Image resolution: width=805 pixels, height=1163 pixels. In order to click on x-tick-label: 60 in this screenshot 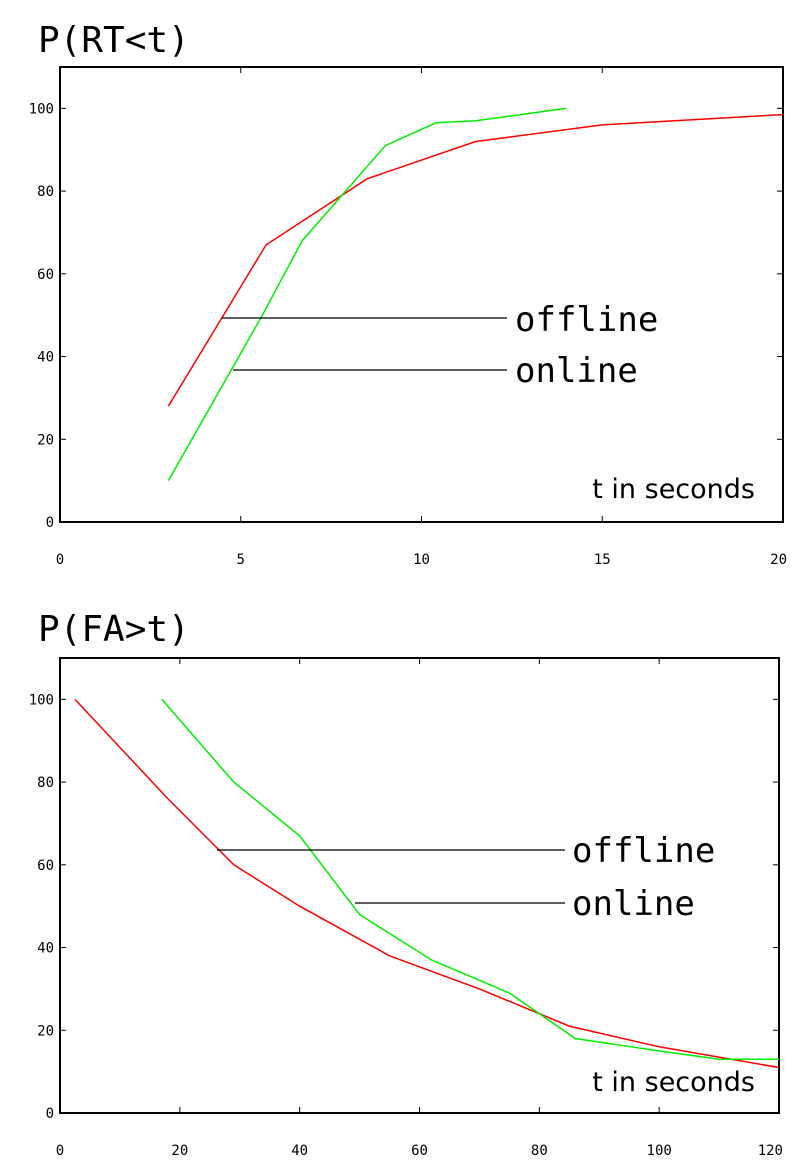, I will do `click(419, 1151)`.